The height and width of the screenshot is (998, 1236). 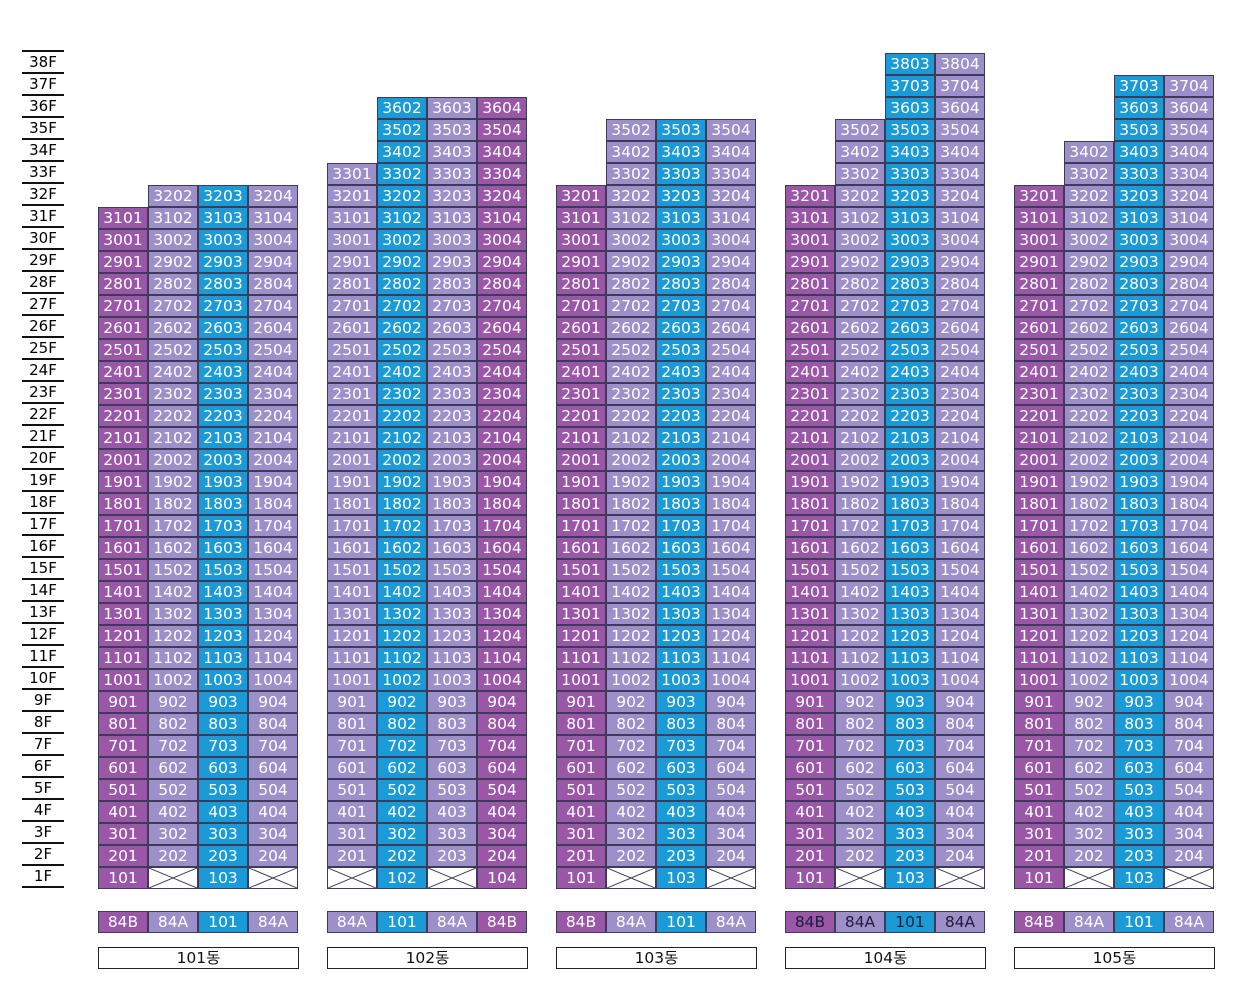 What do you see at coordinates (502, 570) in the screenshot?
I see `unit-cell: 1504` at bounding box center [502, 570].